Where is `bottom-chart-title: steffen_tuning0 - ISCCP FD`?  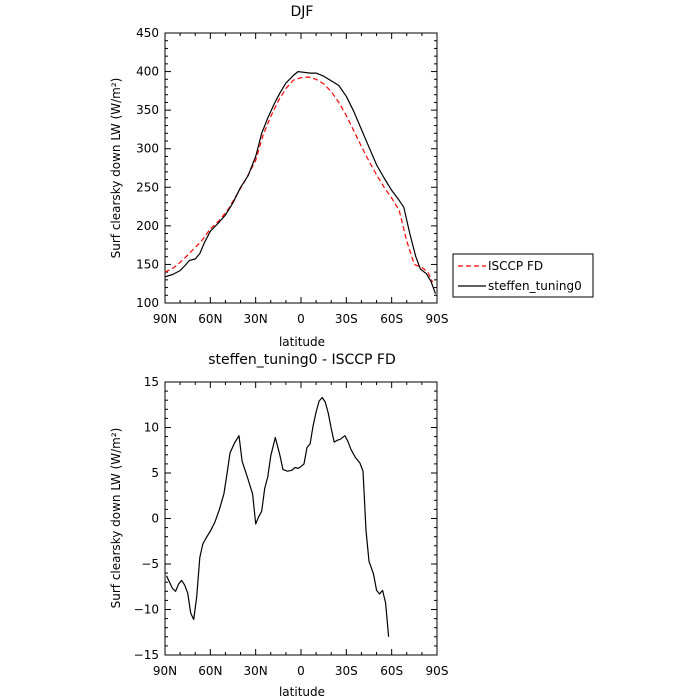 bottom-chart-title: steffen_tuning0 - ISCCP FD is located at coordinates (302, 360).